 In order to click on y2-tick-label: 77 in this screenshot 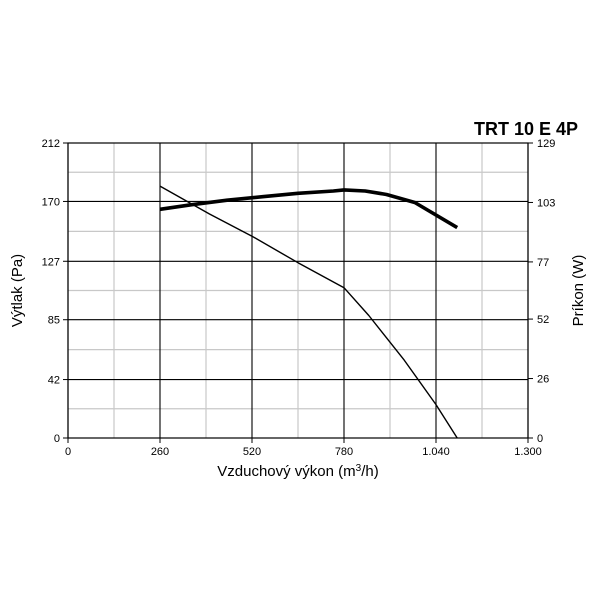, I will do `click(543, 263)`.